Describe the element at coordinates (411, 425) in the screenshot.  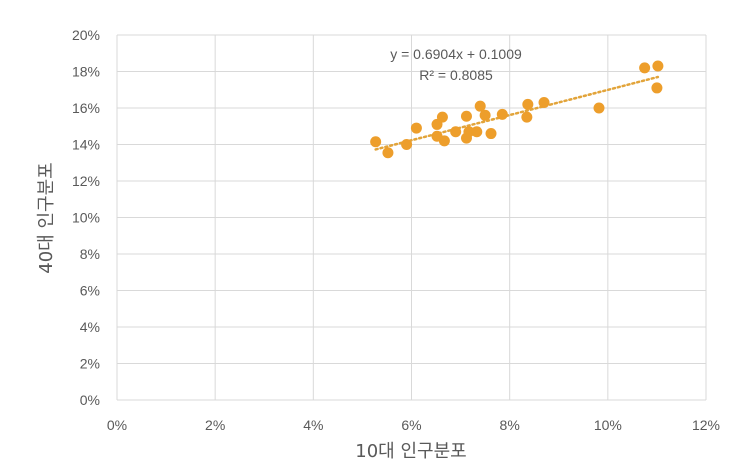
I see `x-tick-label: 6%` at that location.